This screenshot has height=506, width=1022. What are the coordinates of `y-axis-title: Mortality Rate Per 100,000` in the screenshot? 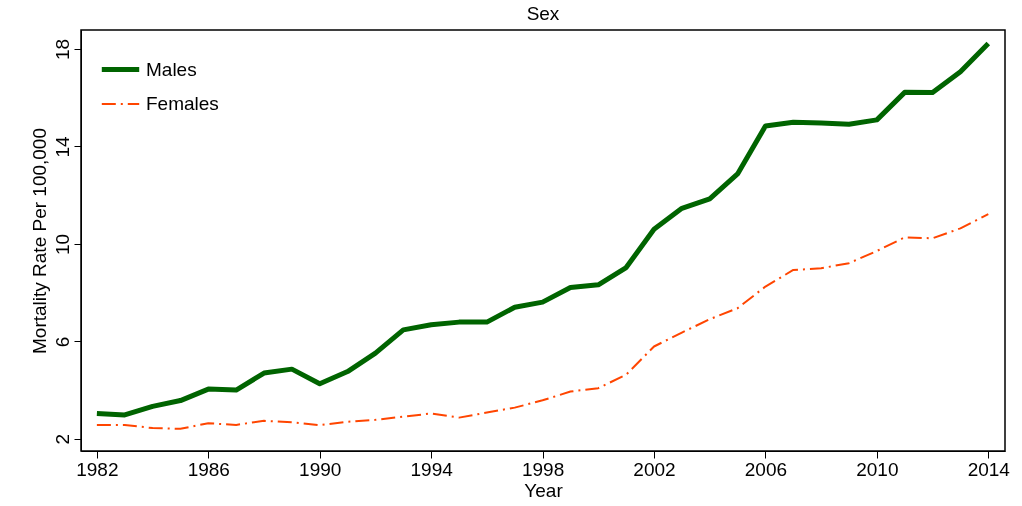 It's located at (39, 241).